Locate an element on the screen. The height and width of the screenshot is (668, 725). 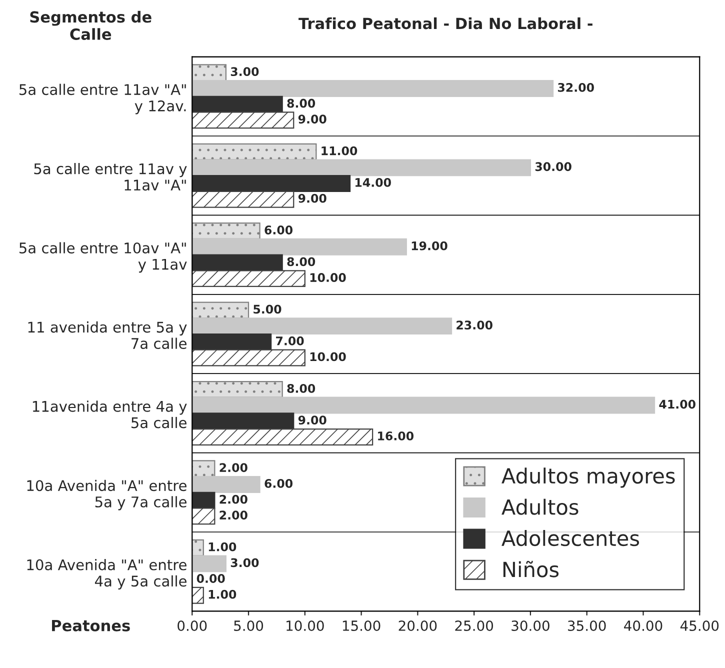
x-axis-title: Peatones is located at coordinates (91, 626).